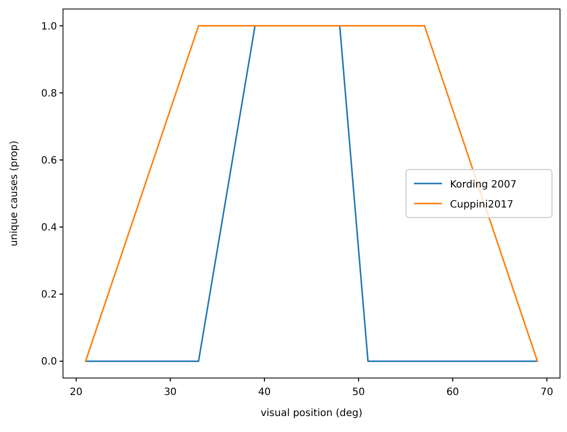 This screenshot has height=432, width=567. Describe the element at coordinates (49, 160) in the screenshot. I see `y-tick-label: 0.6` at that location.